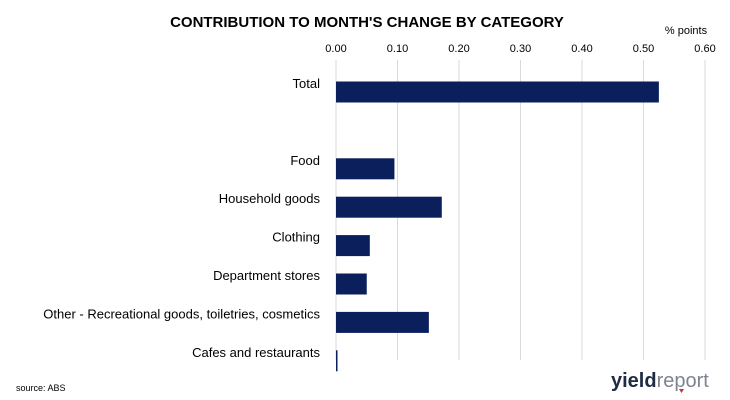 The width and height of the screenshot is (730, 400). Describe the element at coordinates (335, 49) in the screenshot. I see `x-tick-label: 0.00` at that location.